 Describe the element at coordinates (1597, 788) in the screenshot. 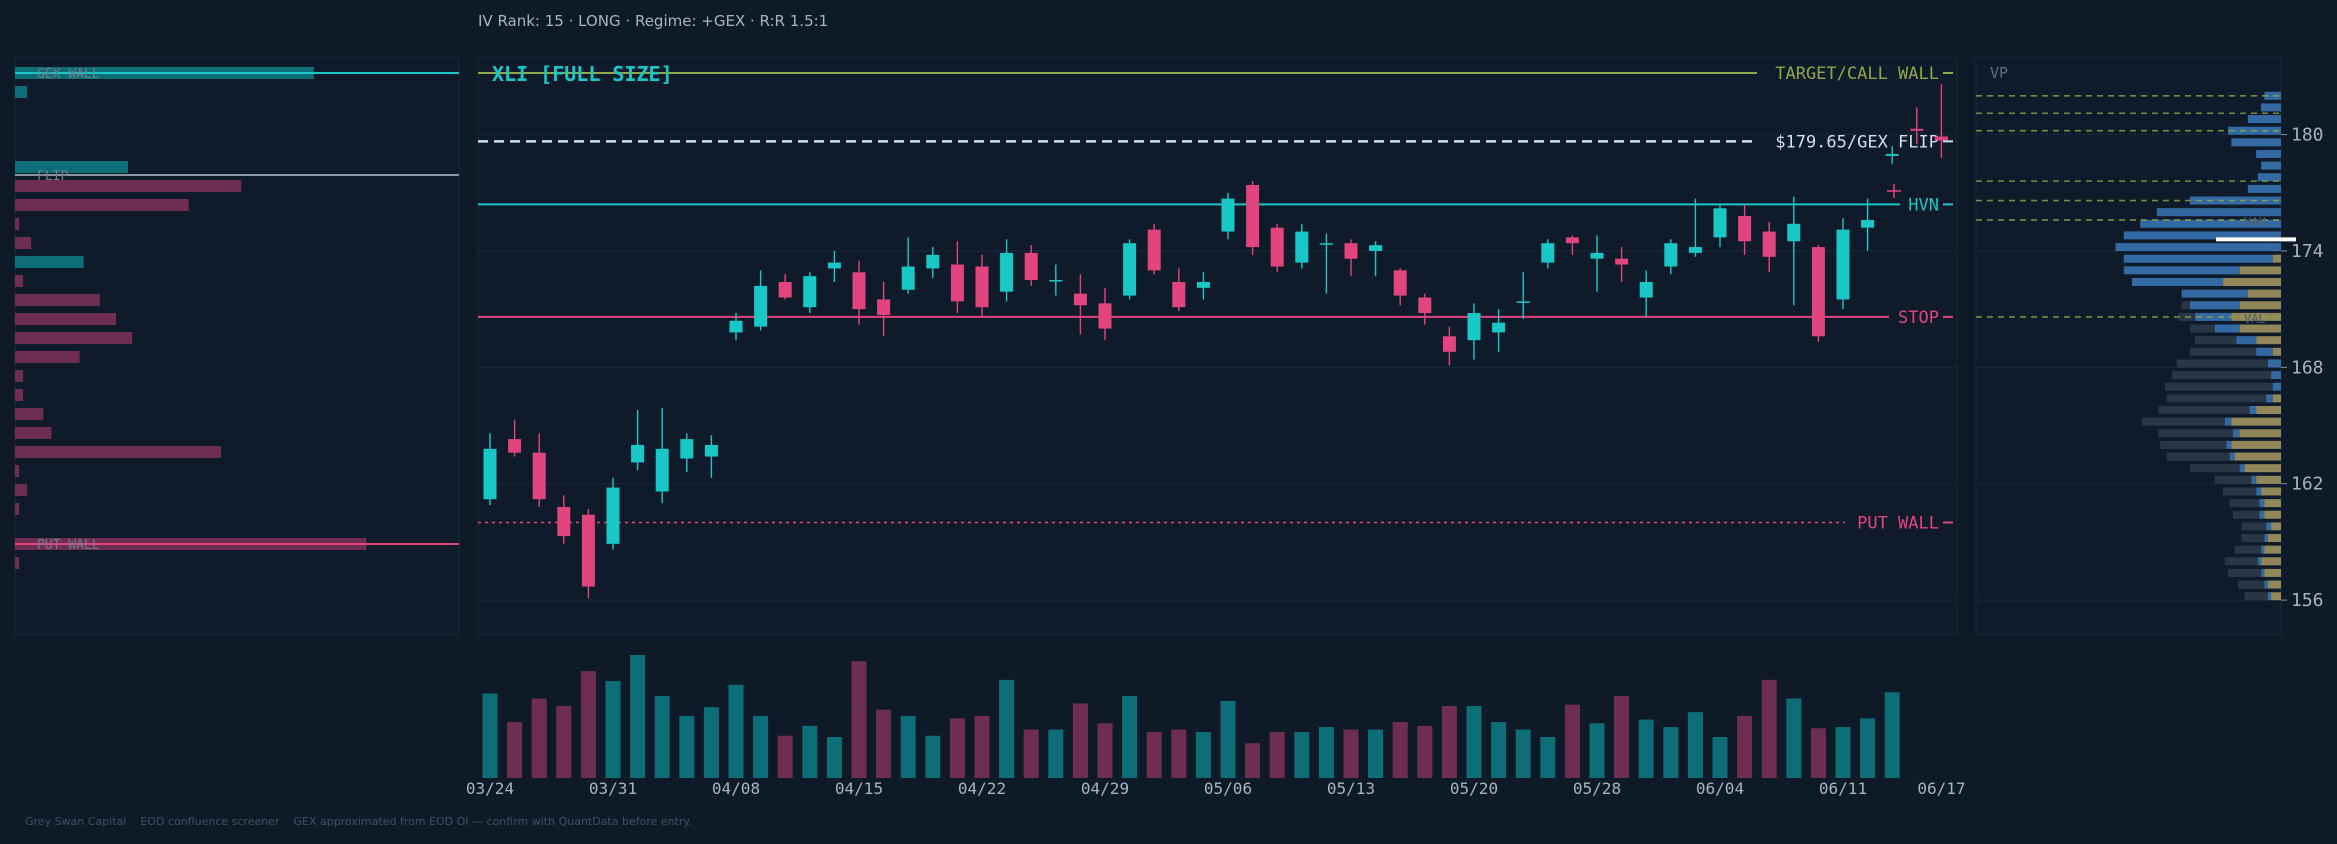

I see `x-tick-label: 05/28` at that location.